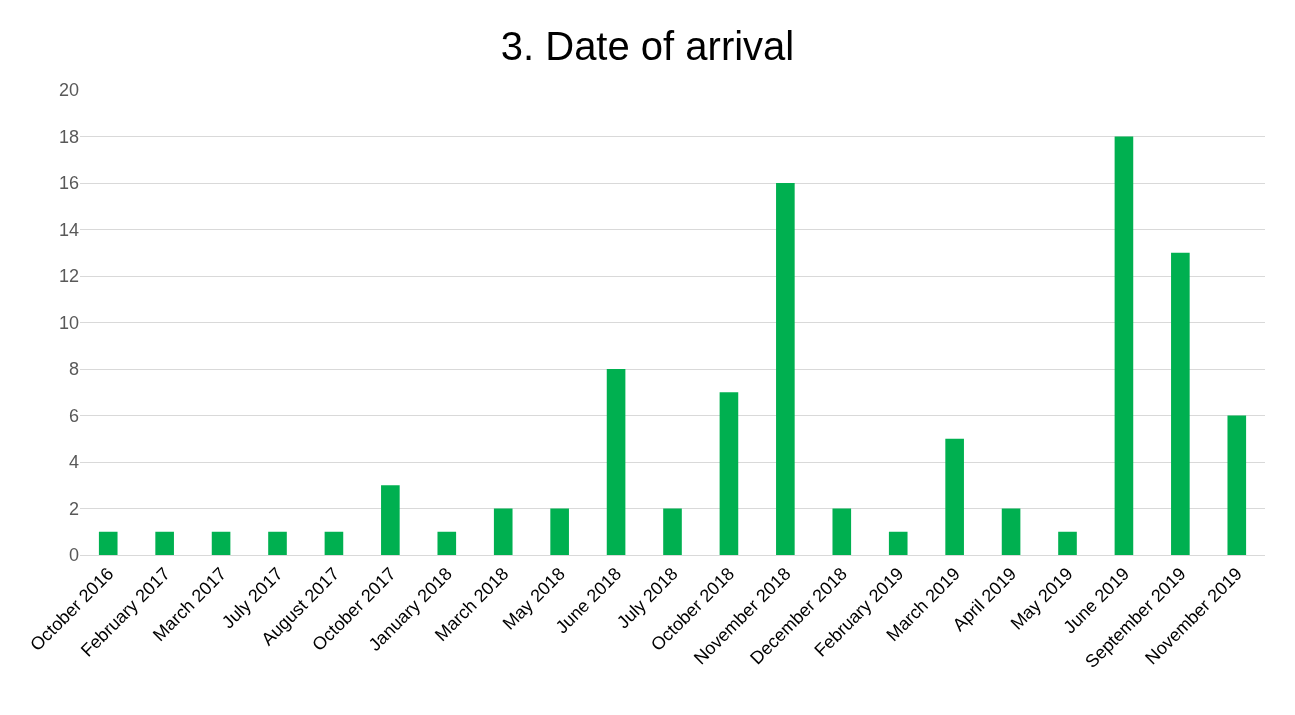 The height and width of the screenshot is (715, 1295). I want to click on y-tick-label: 8, so click(73, 369).